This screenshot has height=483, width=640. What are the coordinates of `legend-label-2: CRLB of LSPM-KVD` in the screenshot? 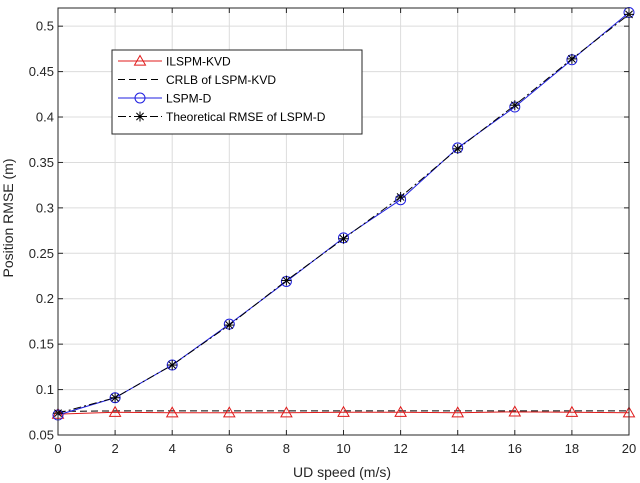 It's located at (221, 80).